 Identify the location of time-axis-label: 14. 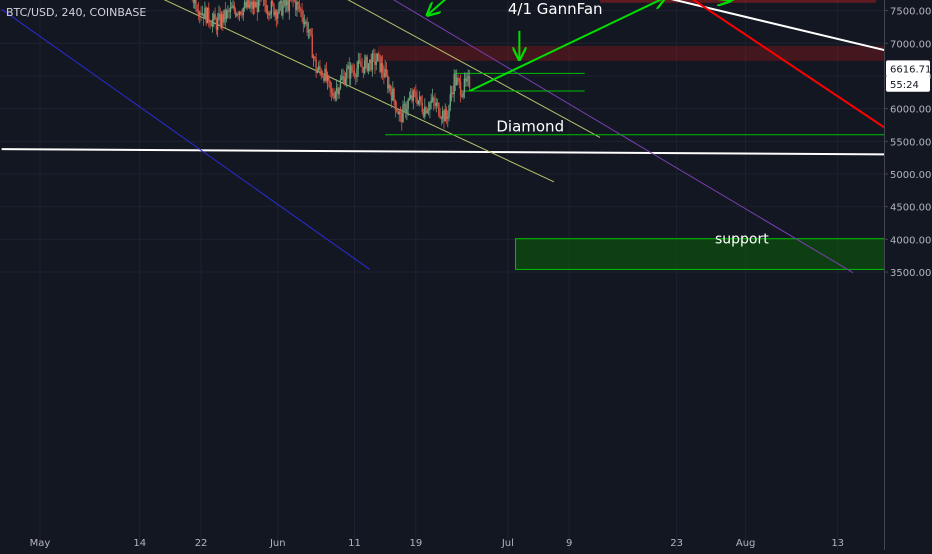
(139, 543).